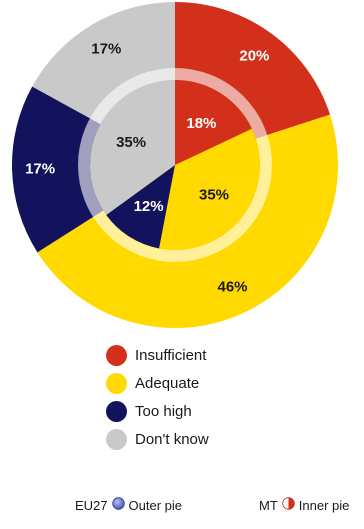  What do you see at coordinates (214, 195) in the screenshot?
I see `inner-label-adequate: 35%` at bounding box center [214, 195].